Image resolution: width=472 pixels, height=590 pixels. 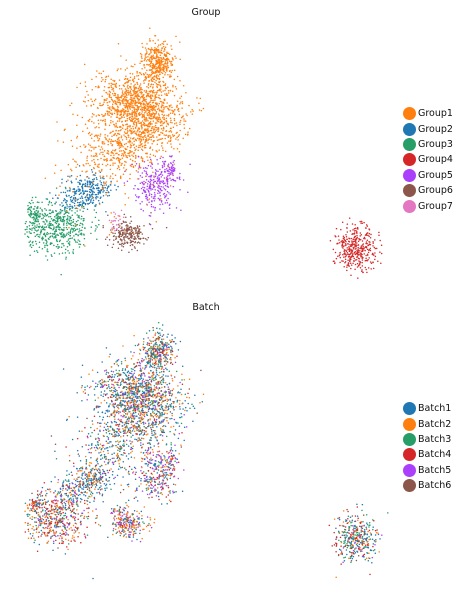 What do you see at coordinates (428, 205) in the screenshot?
I see `legend-item: Group7` at bounding box center [428, 205].